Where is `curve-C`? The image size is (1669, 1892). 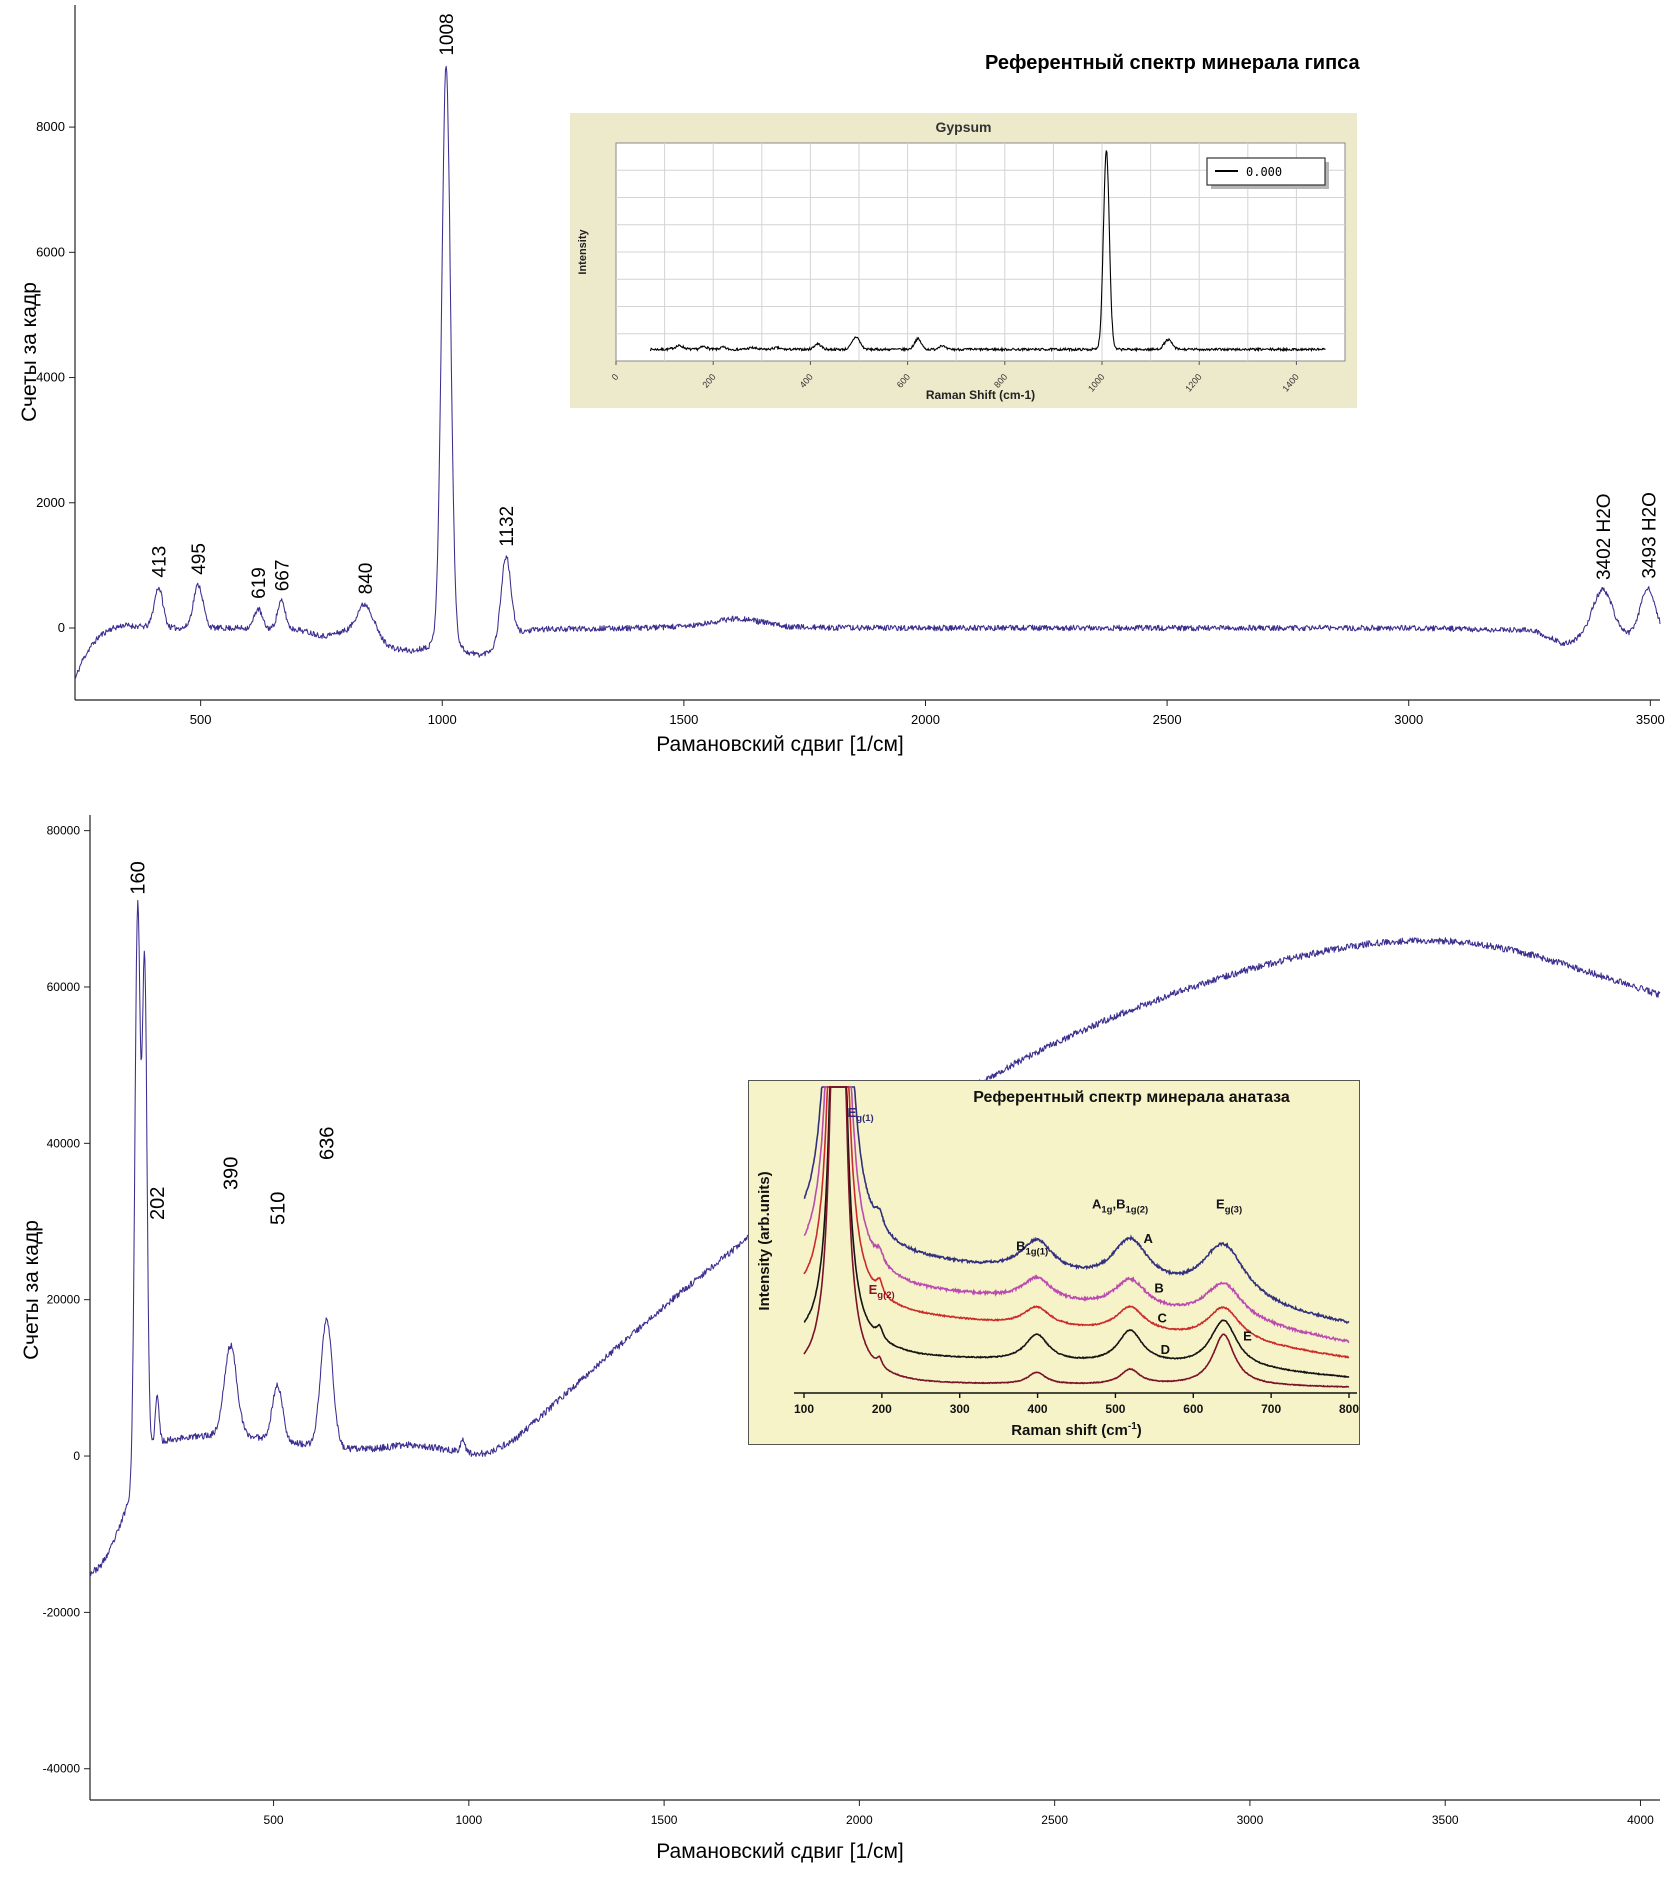
curve-C is located at coordinates (1076, 1222).